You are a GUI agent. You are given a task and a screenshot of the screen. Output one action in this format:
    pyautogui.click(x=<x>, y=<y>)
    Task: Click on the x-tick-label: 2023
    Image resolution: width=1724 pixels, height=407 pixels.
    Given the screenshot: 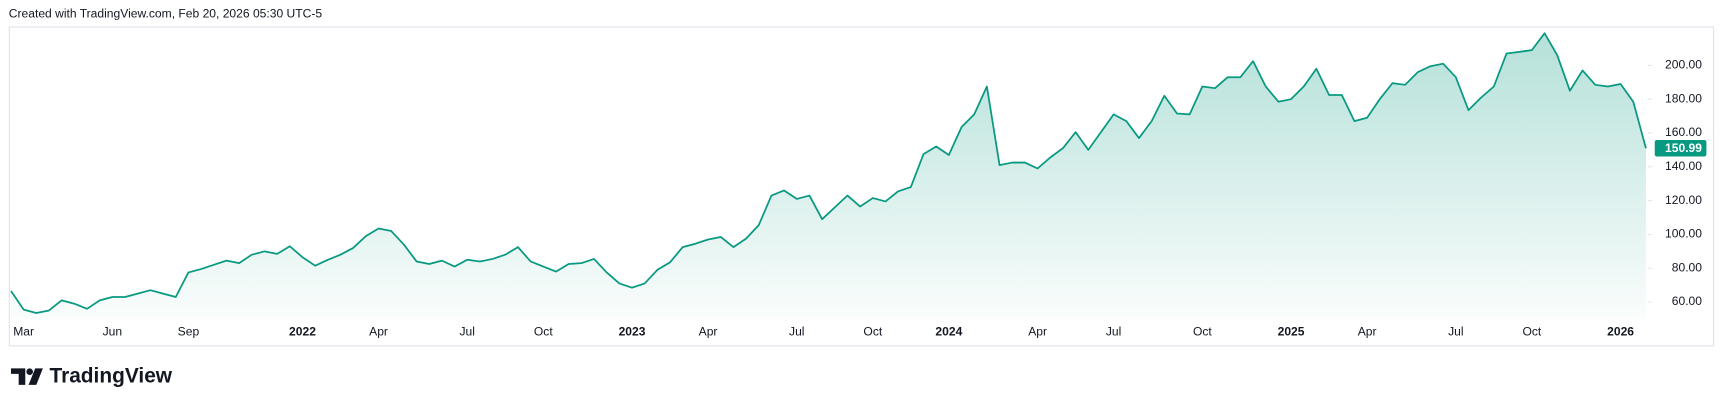 What is the action you would take?
    pyautogui.click(x=632, y=331)
    